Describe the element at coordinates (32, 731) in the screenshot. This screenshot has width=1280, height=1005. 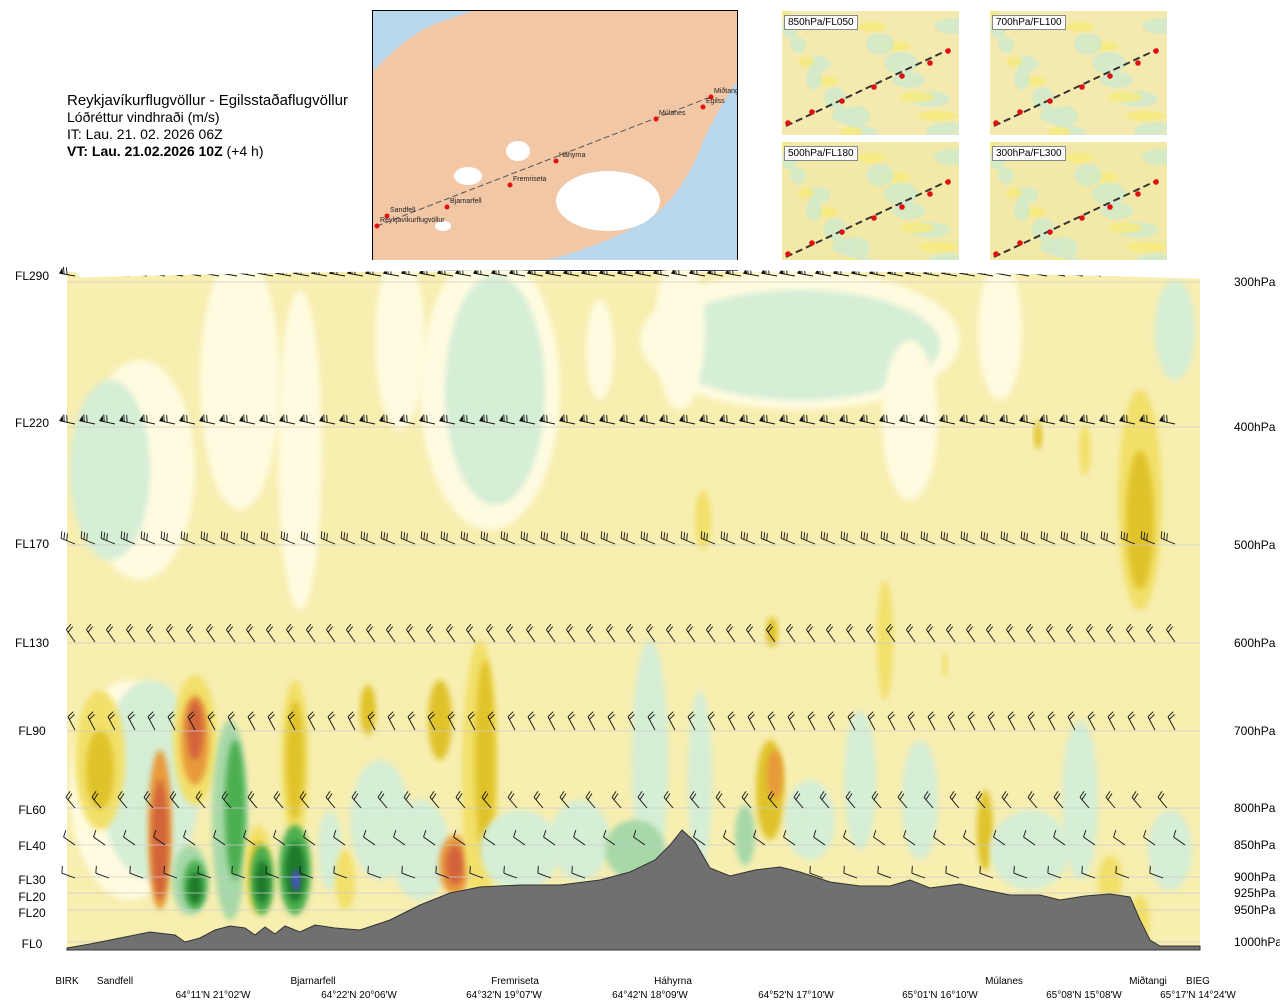
I see `flight-level-label: FL90` at that location.